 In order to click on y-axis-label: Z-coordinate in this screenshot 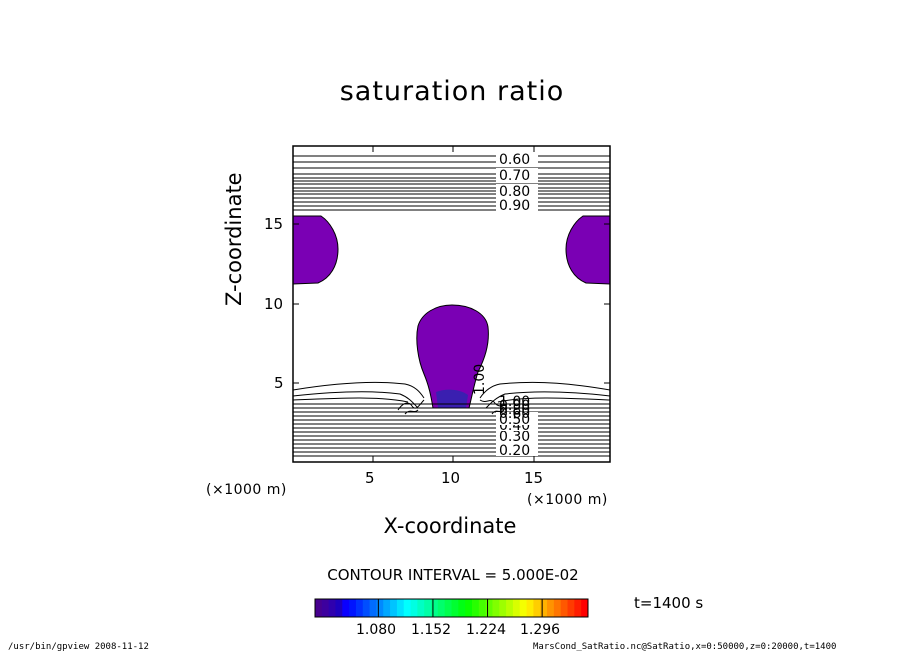, I will do `click(234, 239)`.